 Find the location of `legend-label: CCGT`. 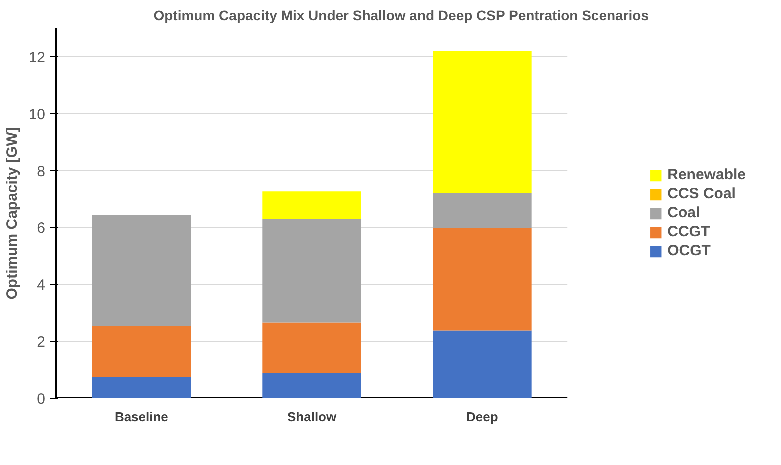

legend-label: CCGT is located at coordinates (689, 232).